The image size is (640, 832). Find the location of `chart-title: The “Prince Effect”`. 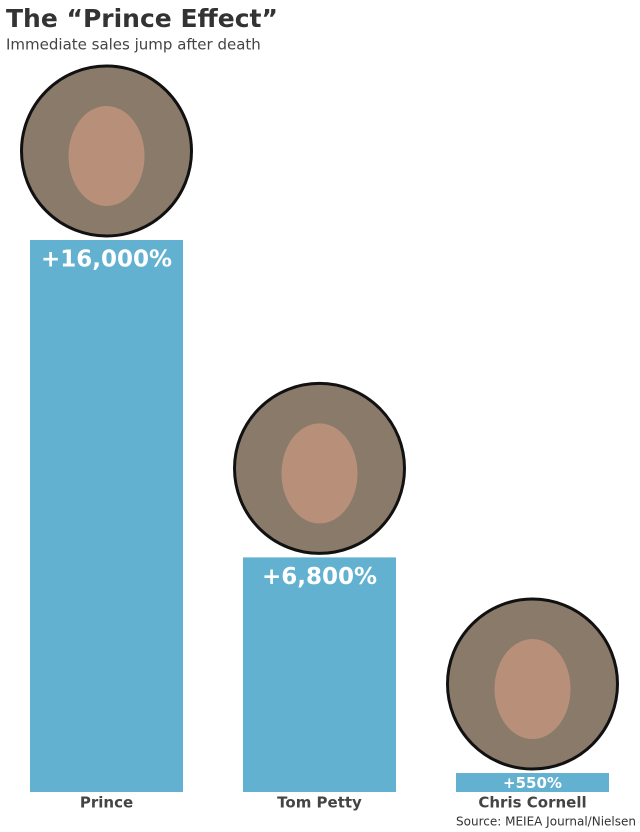

chart-title: The “Prince Effect” is located at coordinates (142, 18).